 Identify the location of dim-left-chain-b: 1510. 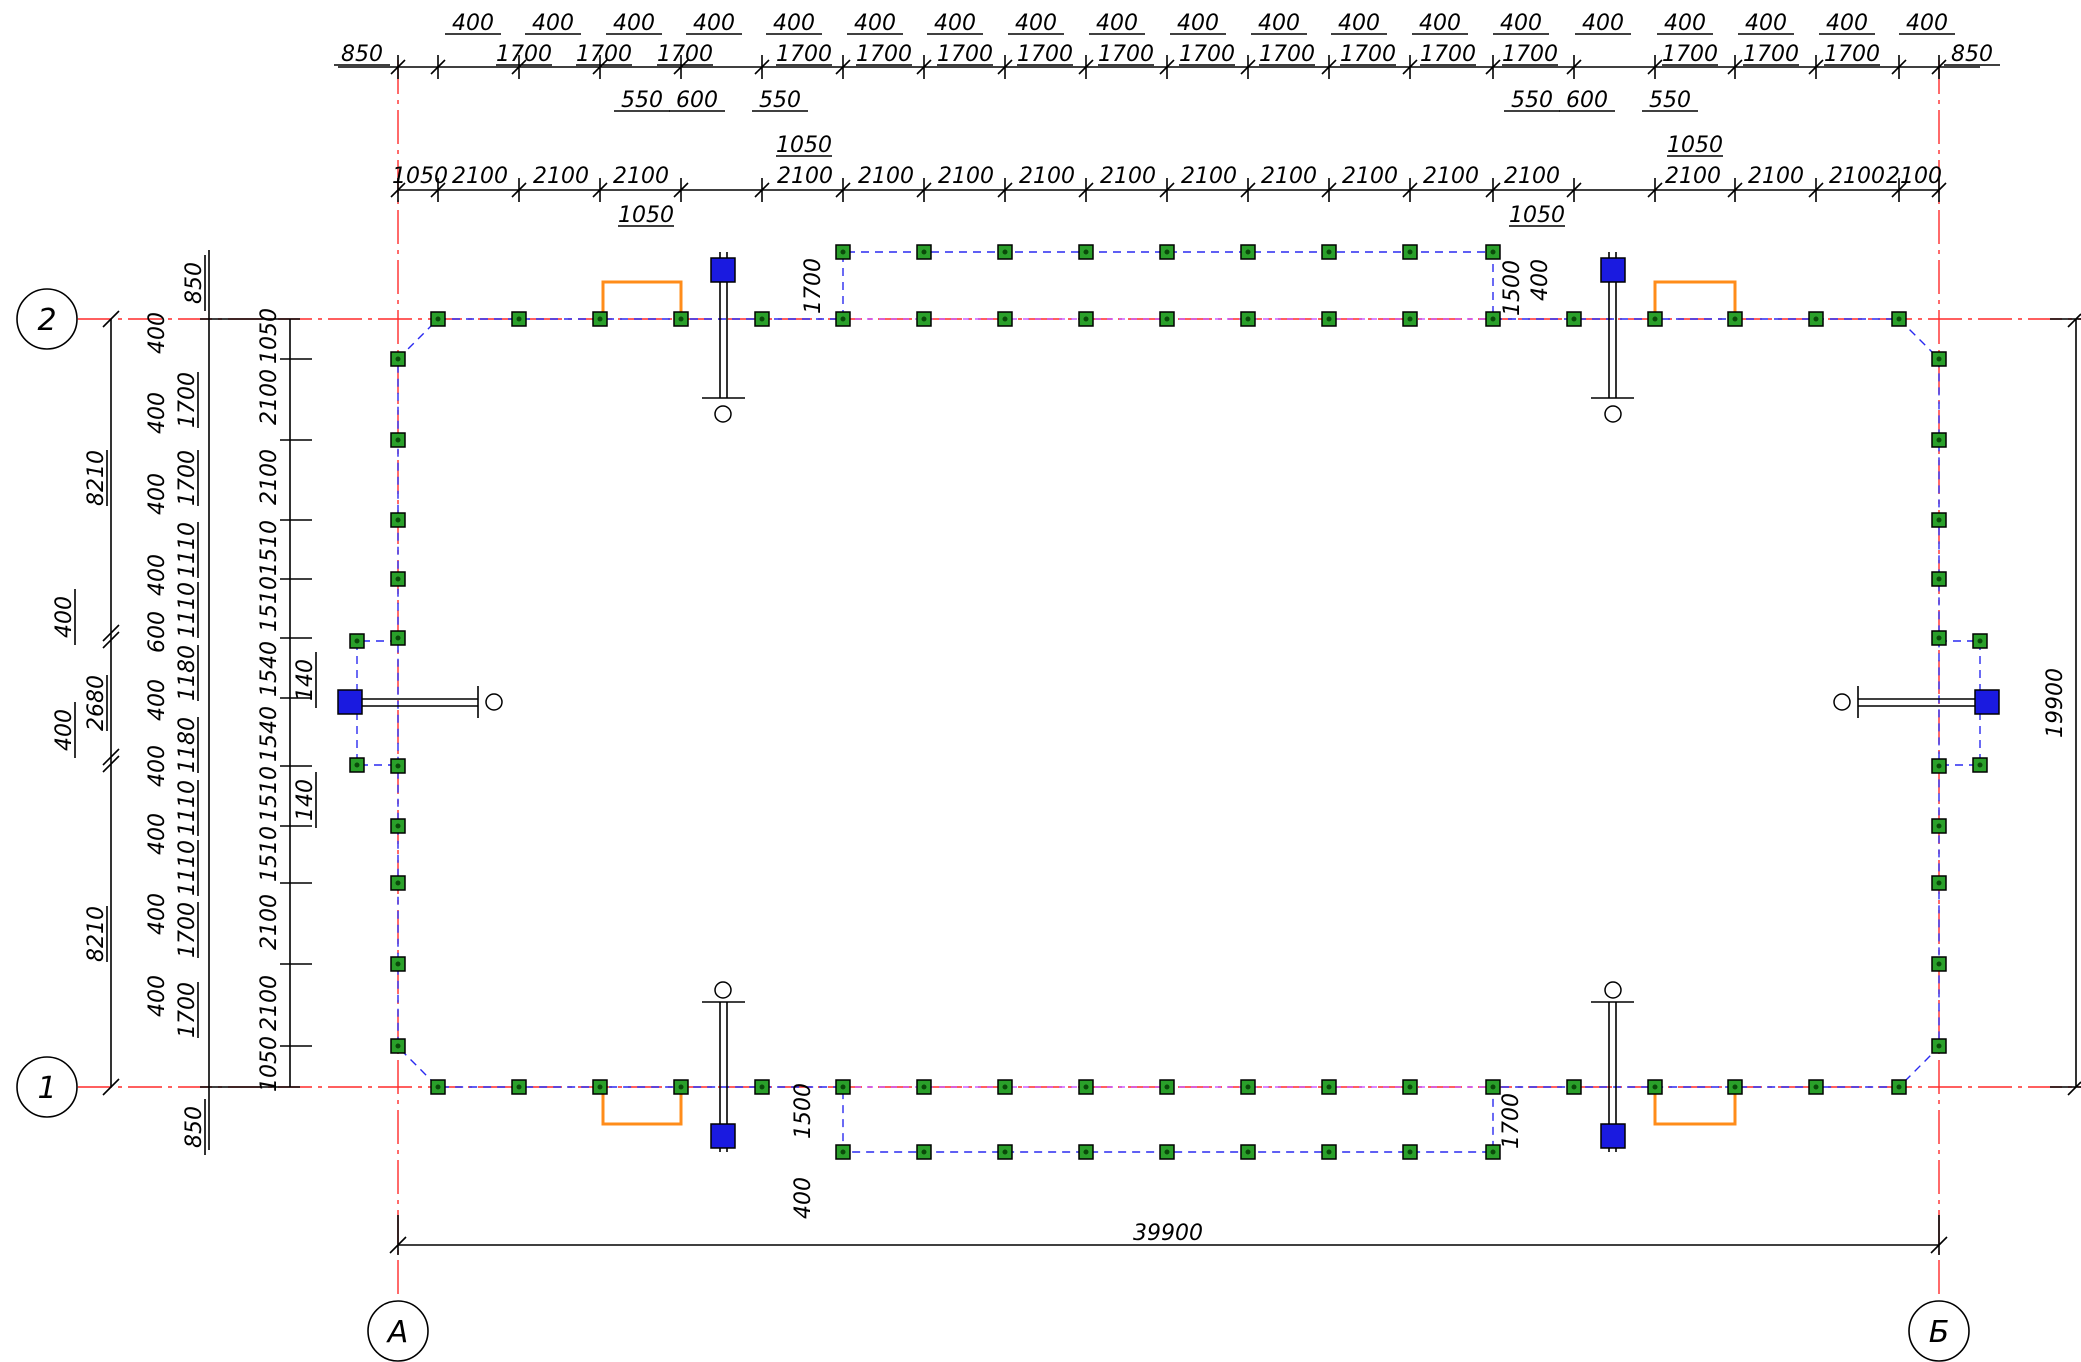
(269, 854).